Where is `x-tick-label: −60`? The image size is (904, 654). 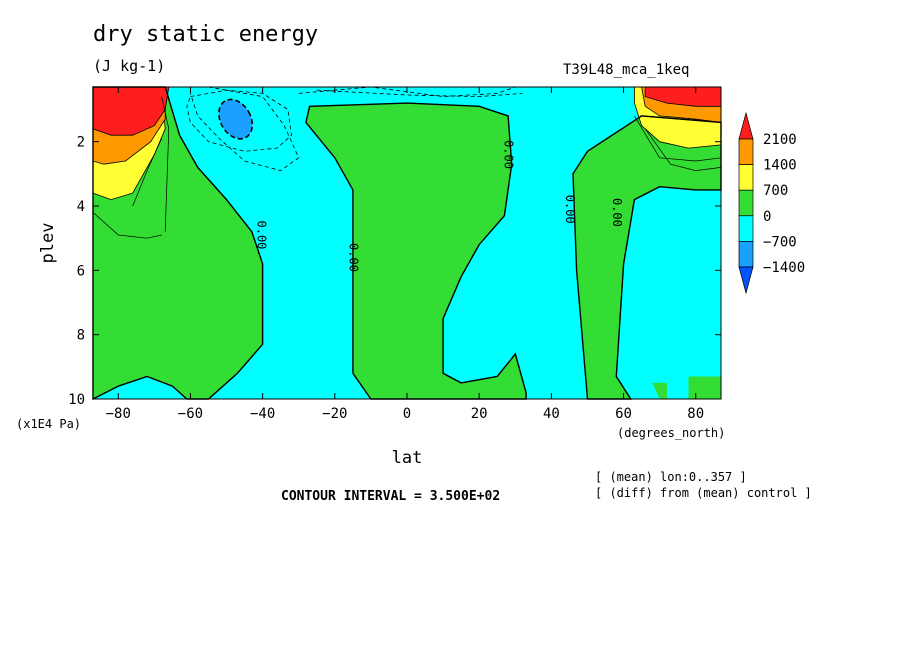 x-tick-label: −60 is located at coordinates (190, 414).